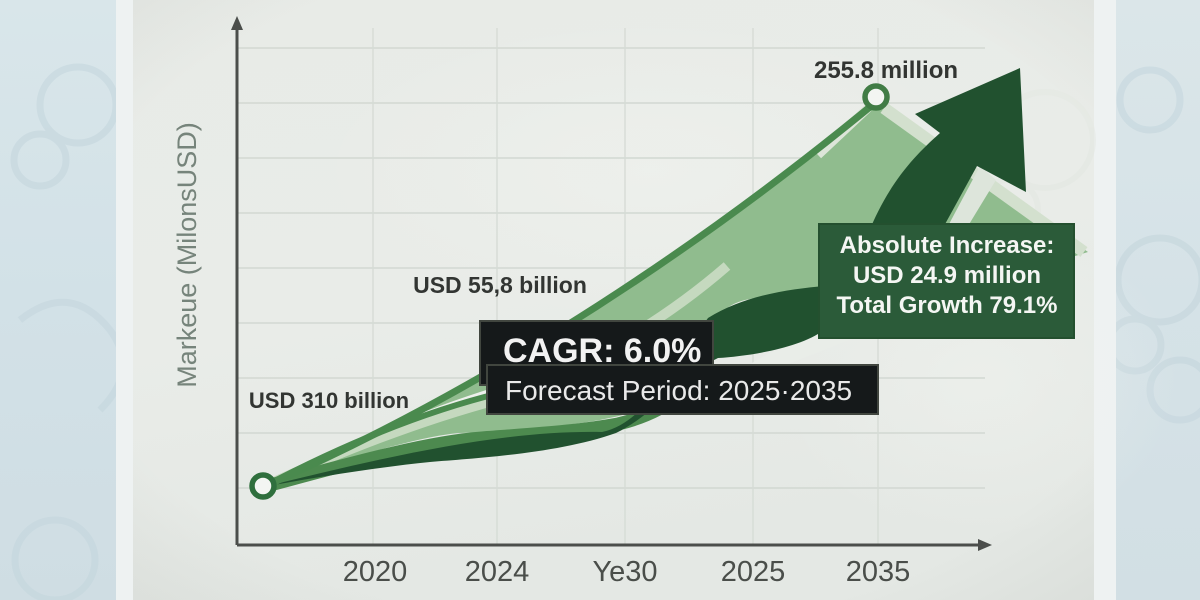 This screenshot has width=1200, height=600. I want to click on svg-text: USD 310 billion, so click(329, 400).